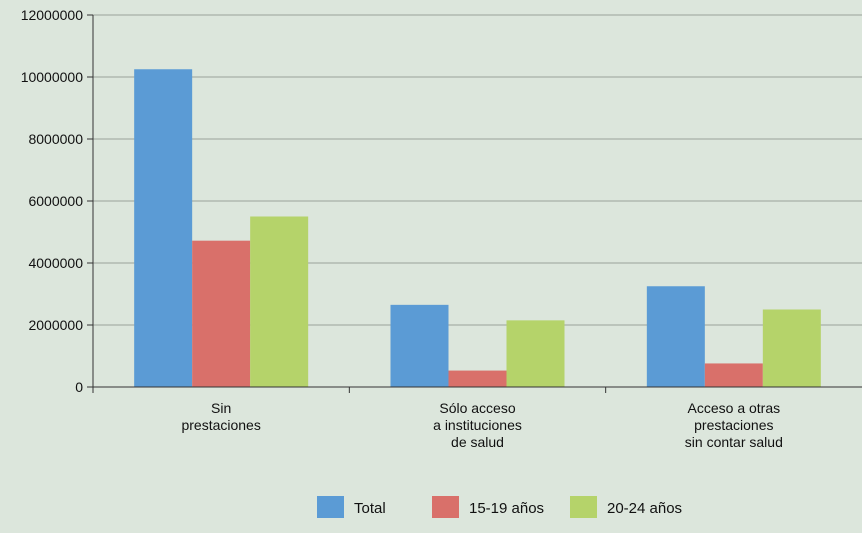 The height and width of the screenshot is (533, 862). What do you see at coordinates (55, 325) in the screenshot?
I see `y-tick-label: 2000000` at bounding box center [55, 325].